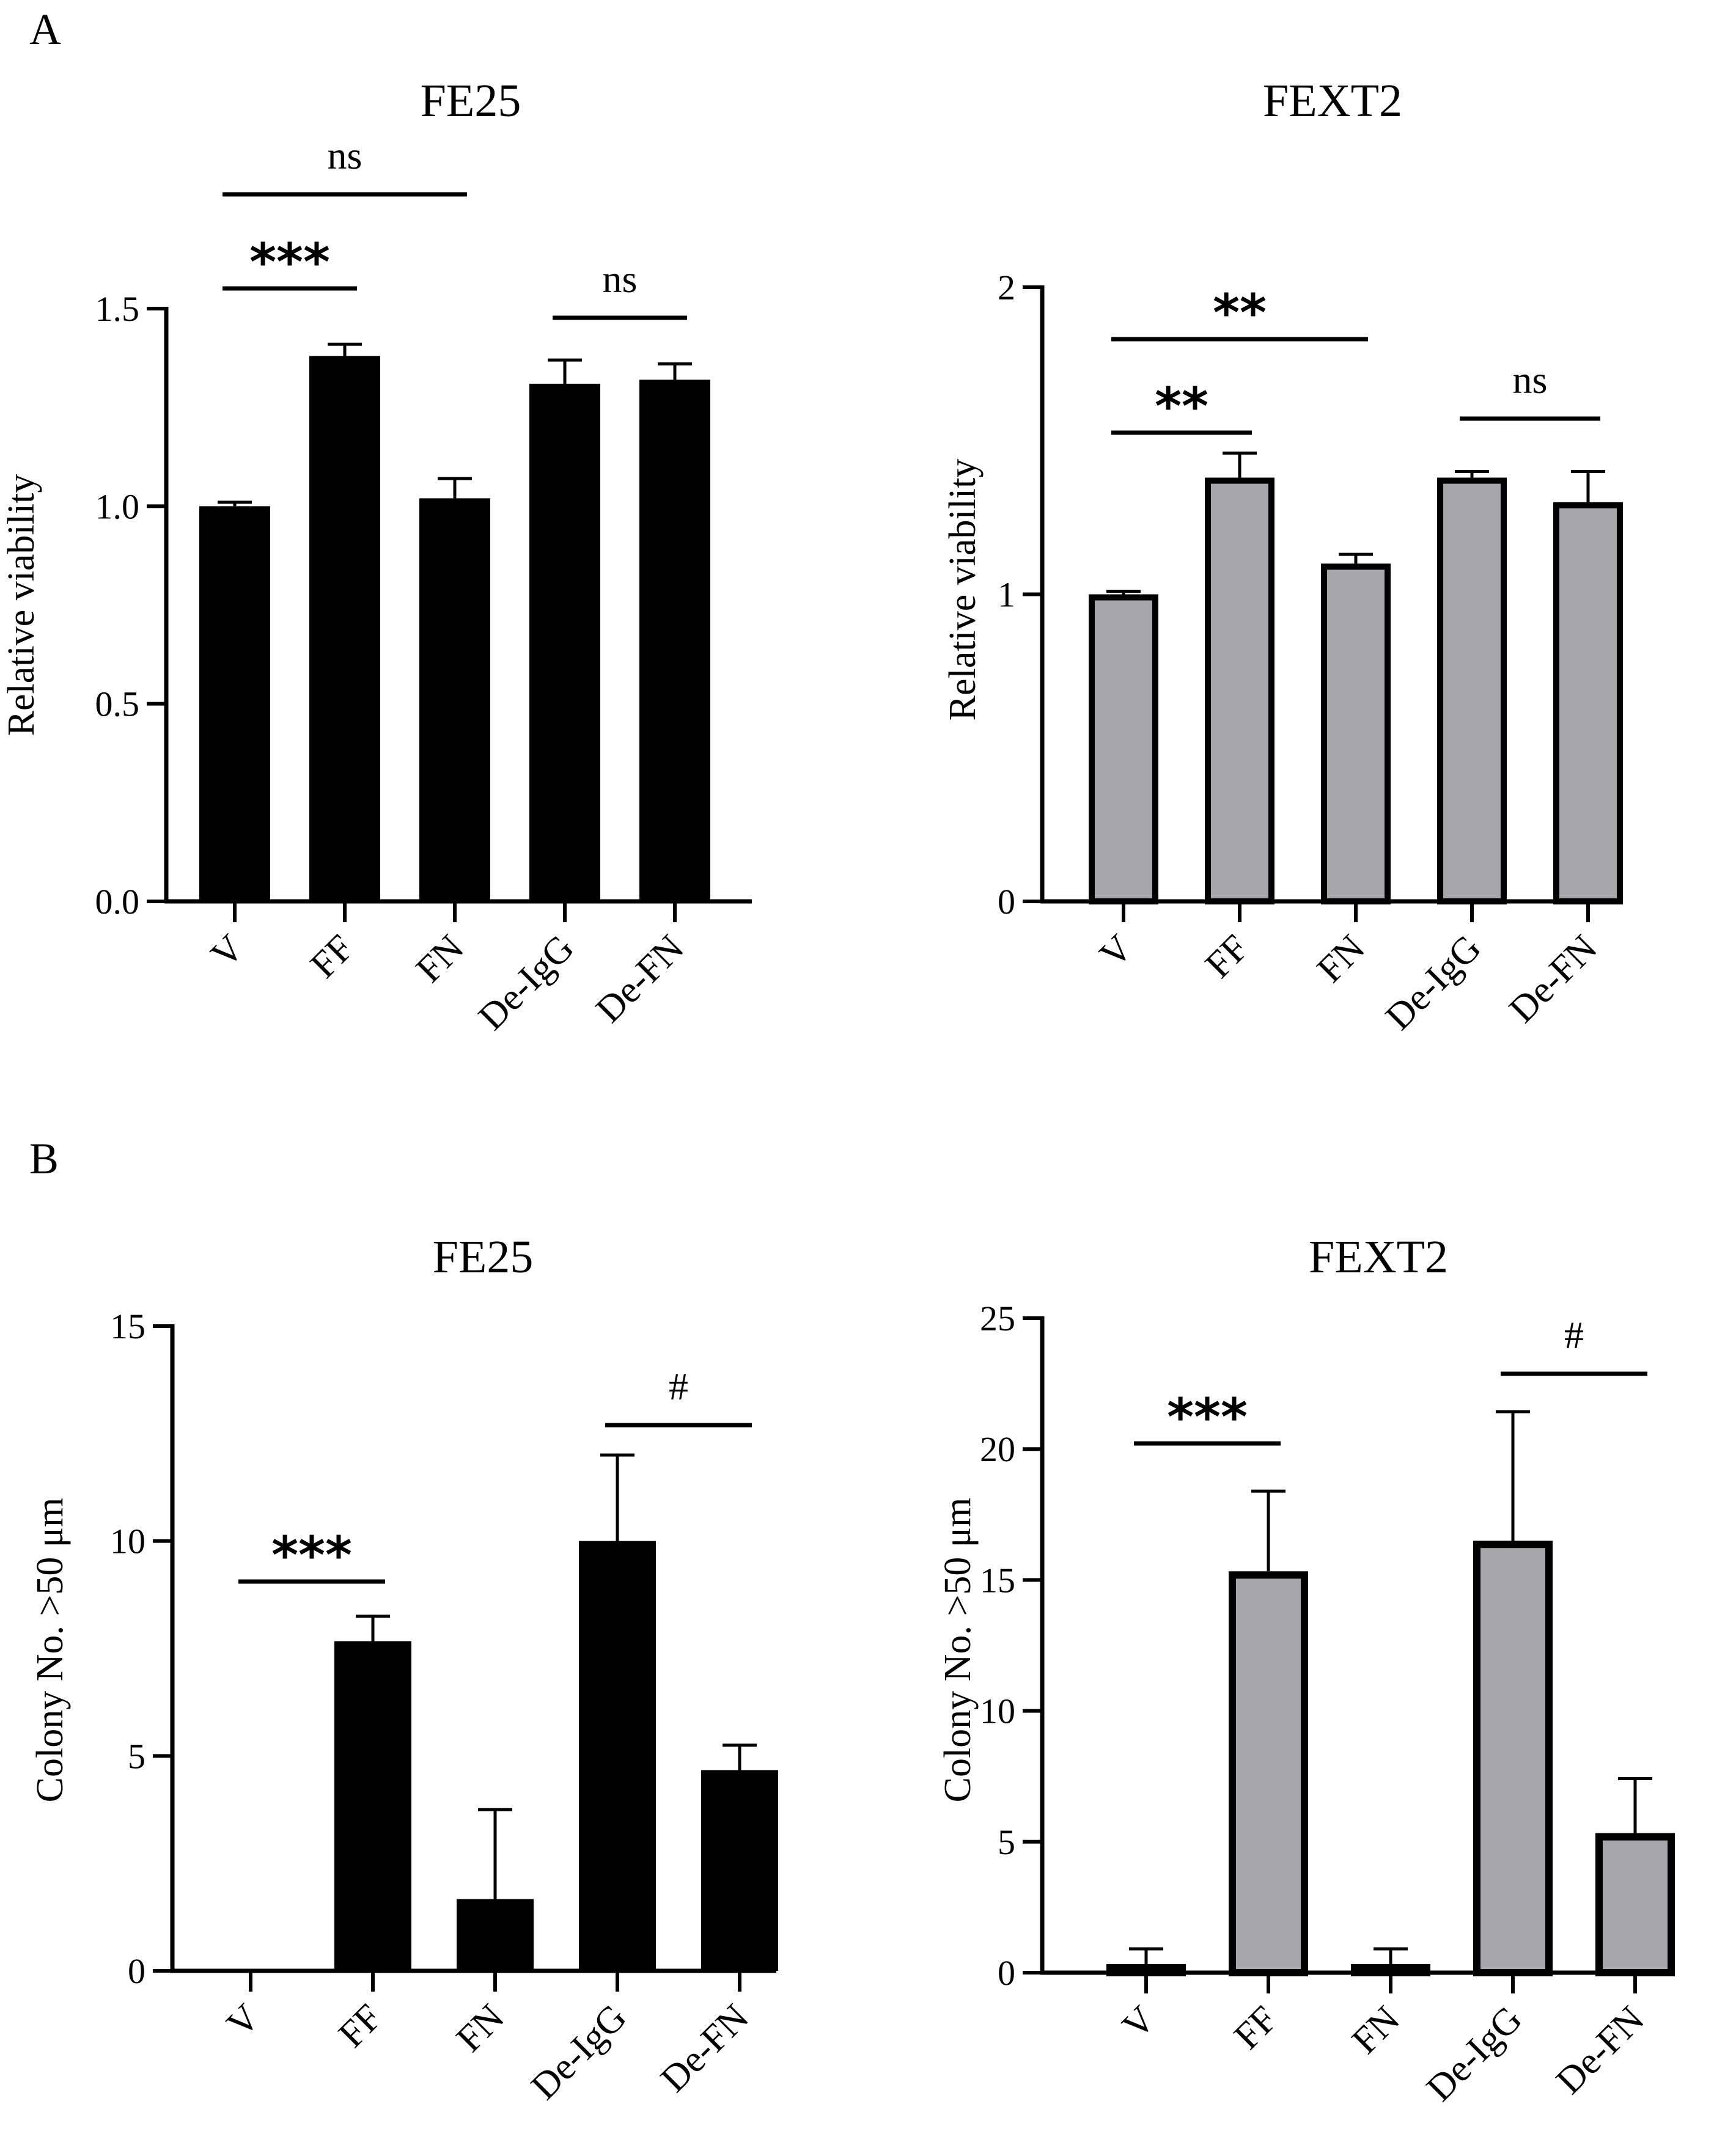 This screenshot has height=2156, width=1725. I want to click on y-tick-label: 0.0, so click(118, 902).